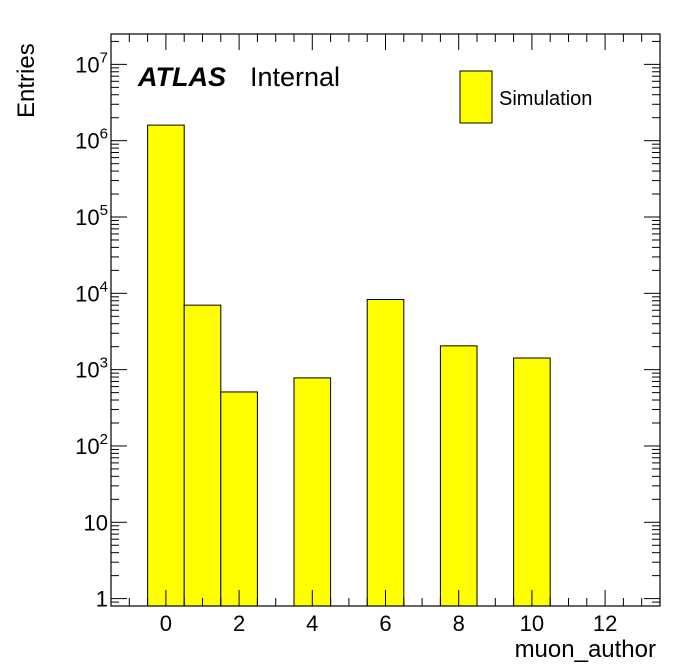 This screenshot has width=696, height=672. I want to click on x-tick-label: 0, so click(166, 623).